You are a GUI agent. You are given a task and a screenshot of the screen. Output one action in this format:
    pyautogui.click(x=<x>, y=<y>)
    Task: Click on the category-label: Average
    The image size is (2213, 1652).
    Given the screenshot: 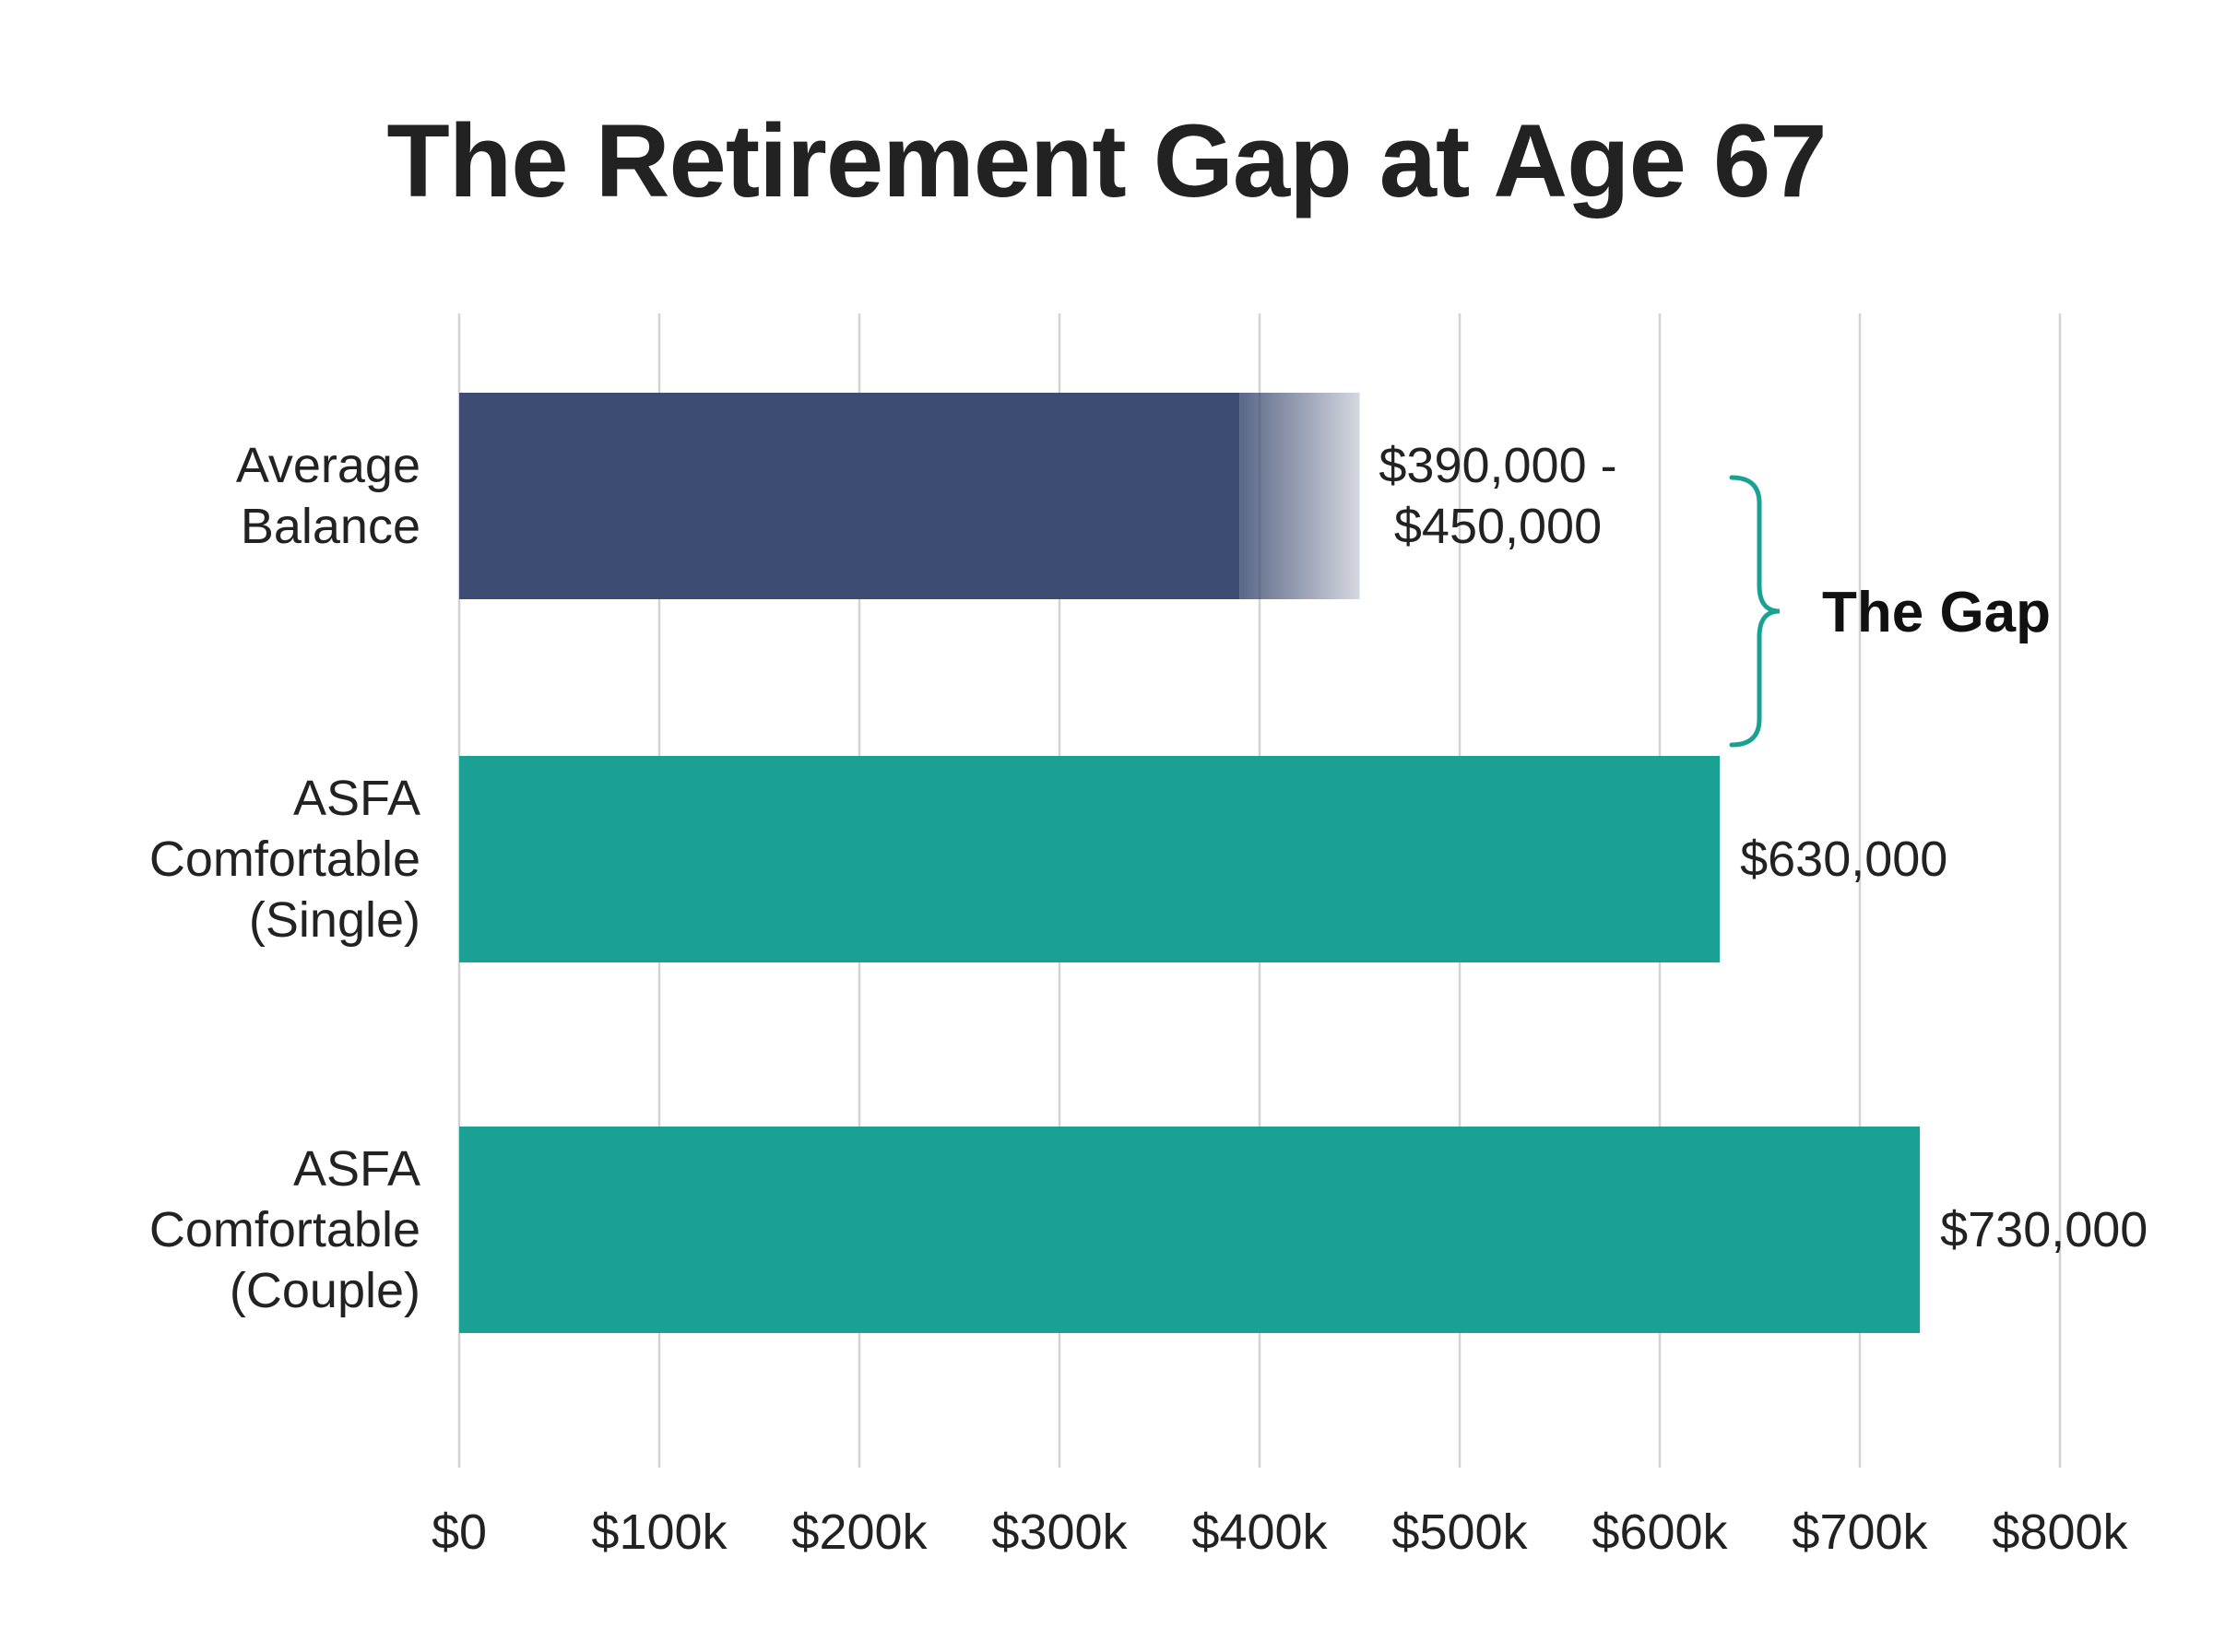 What is the action you would take?
    pyautogui.click(x=328, y=465)
    